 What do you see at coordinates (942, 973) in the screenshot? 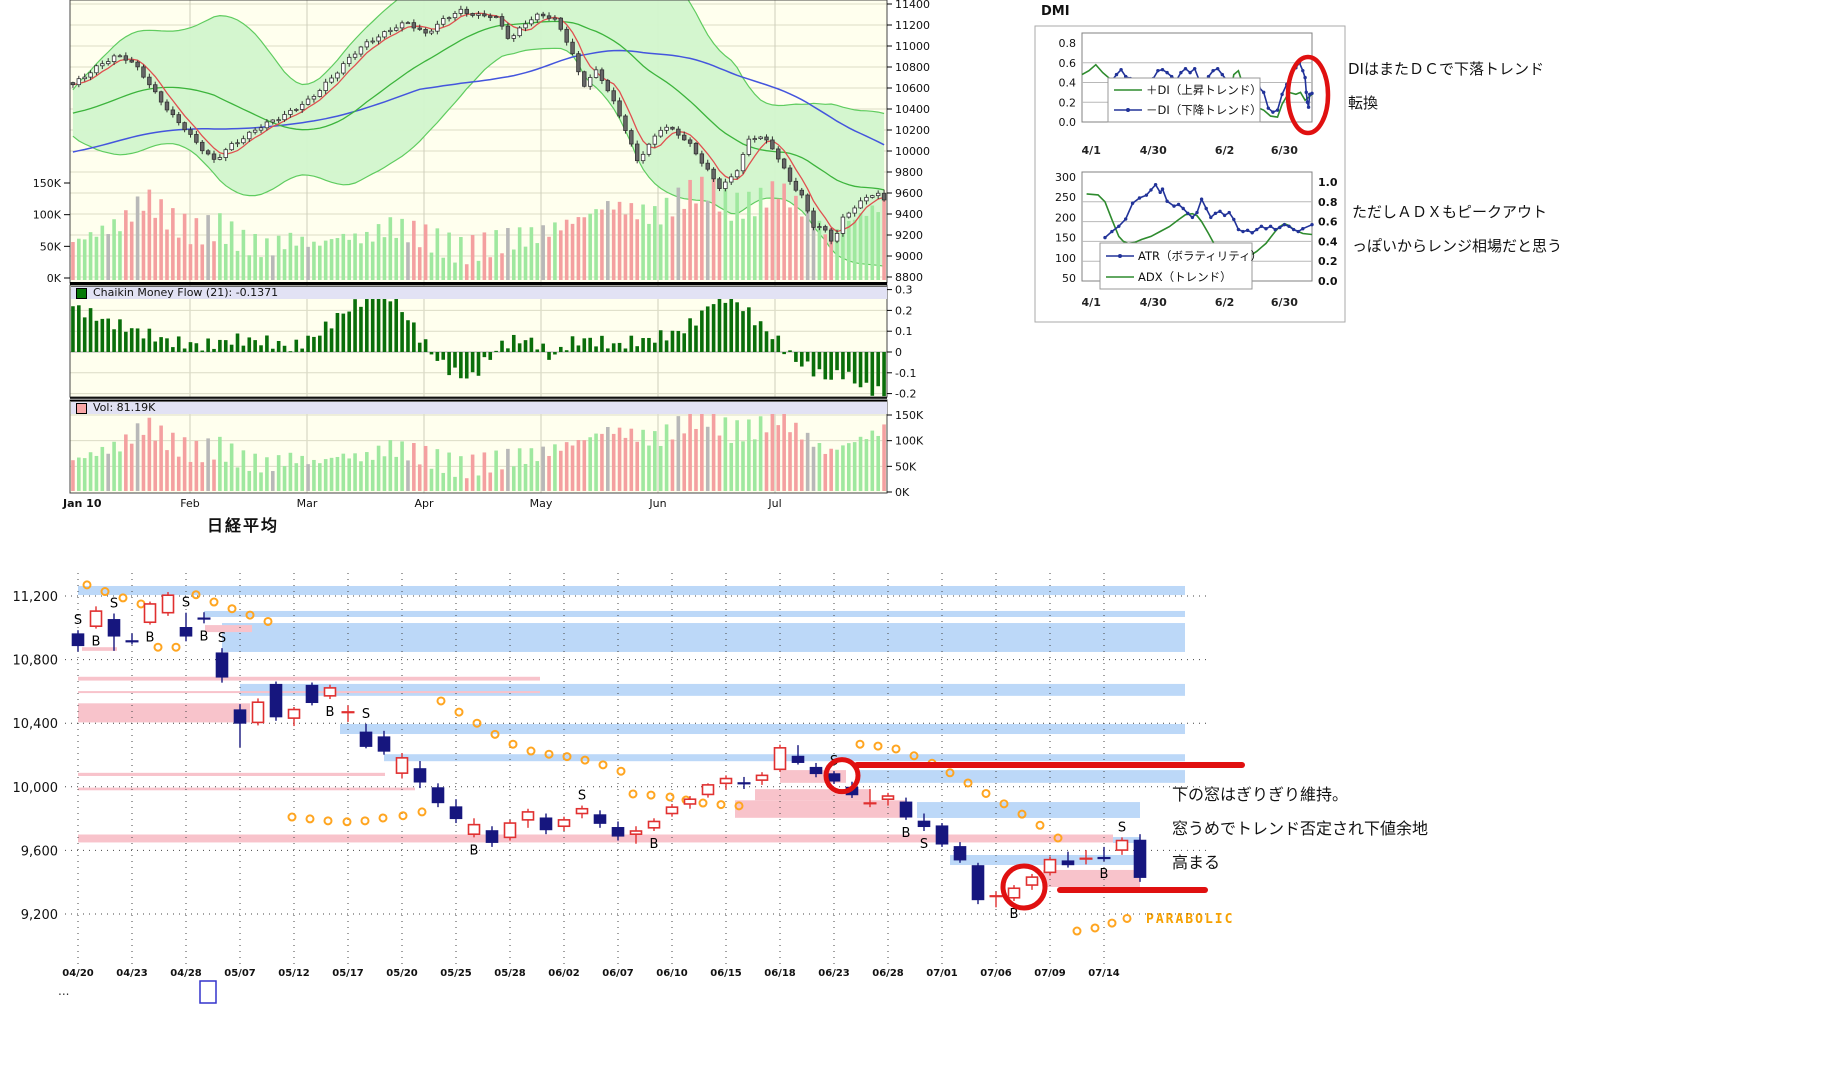
I see `svg-text: 07/01` at bounding box center [942, 973].